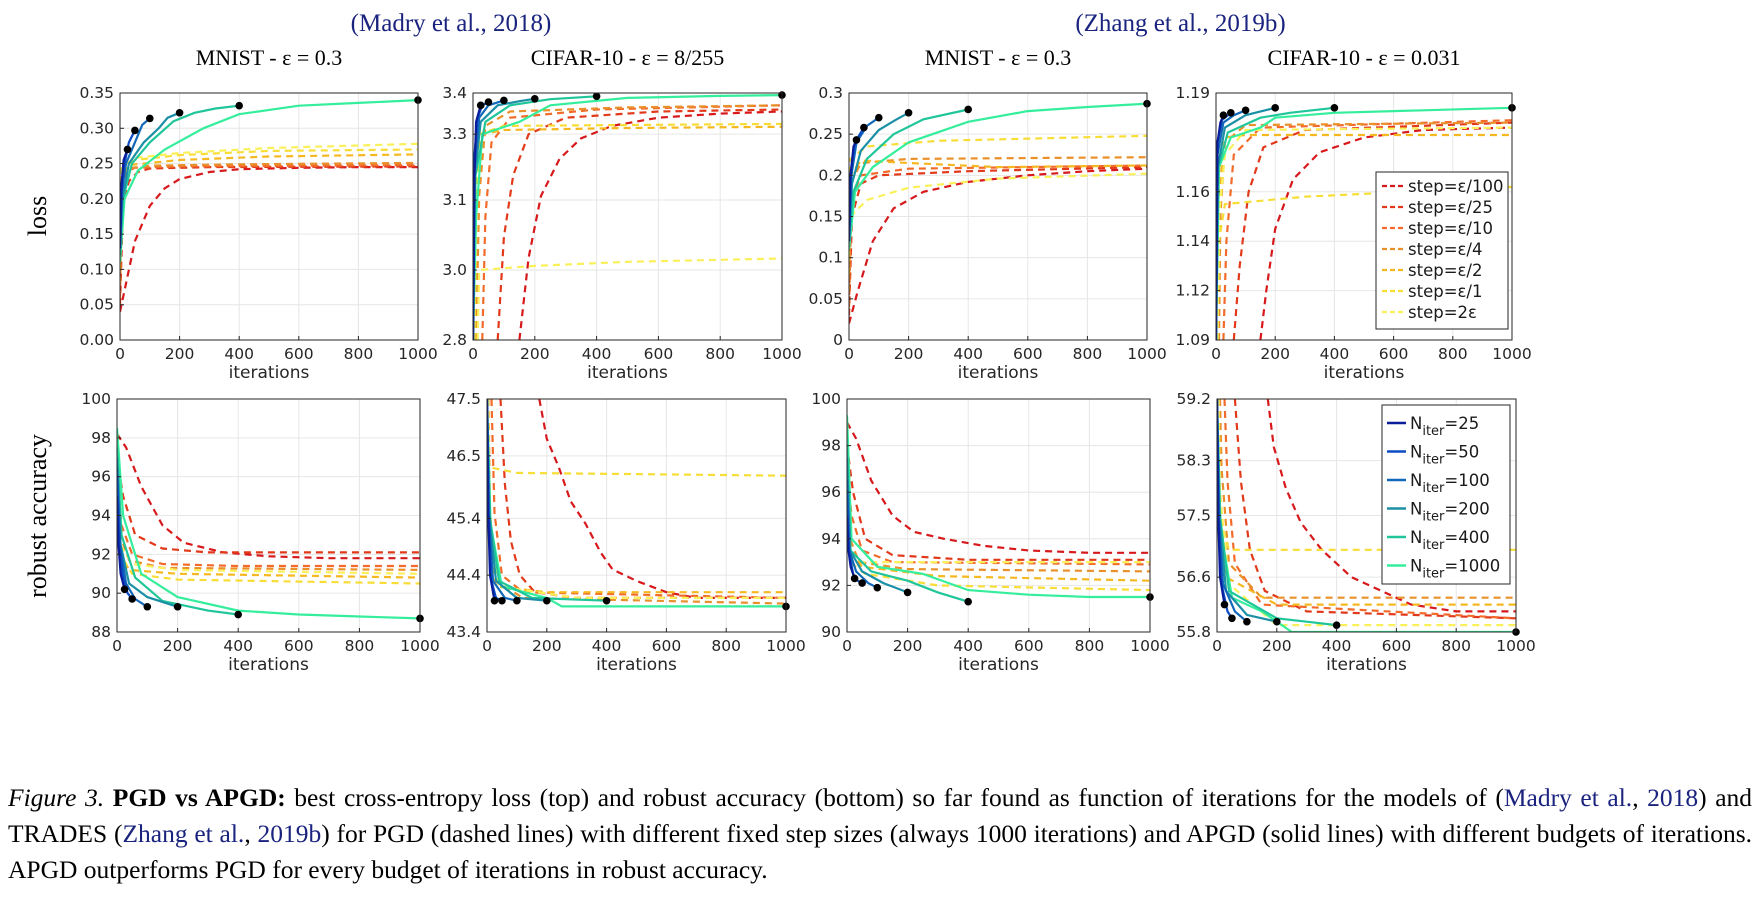 The image size is (1754, 911). Describe the element at coordinates (96, 340) in the screenshot. I see `y-tick-label: 0.00` at that location.